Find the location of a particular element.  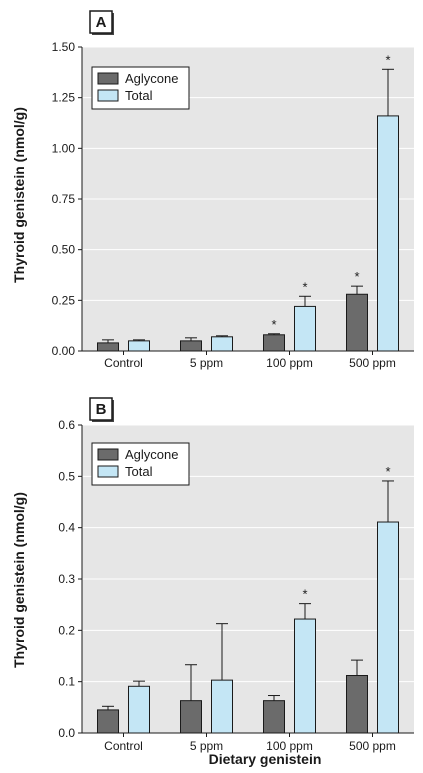

y-tick-label: 1.25 is located at coordinates (64, 98).